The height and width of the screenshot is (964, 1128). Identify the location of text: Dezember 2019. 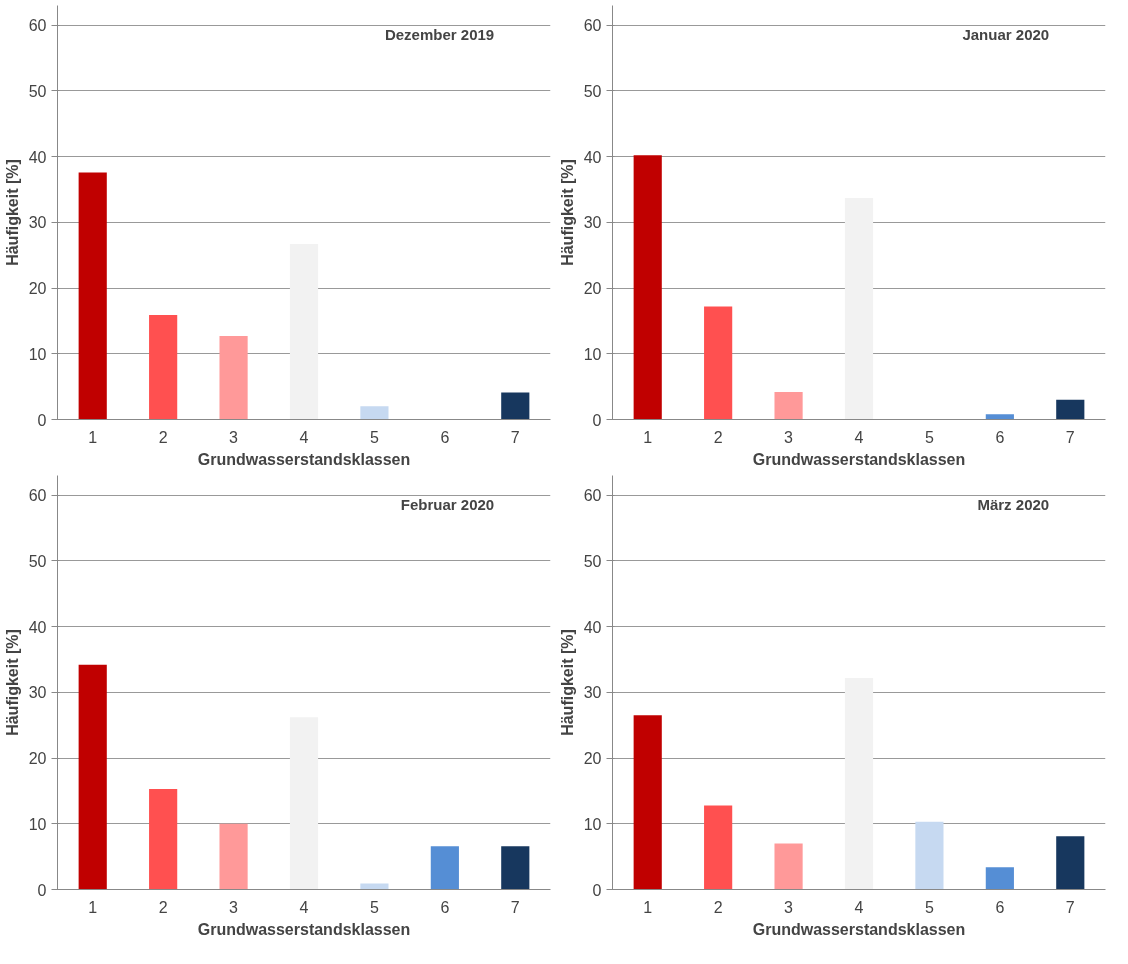
(439, 34).